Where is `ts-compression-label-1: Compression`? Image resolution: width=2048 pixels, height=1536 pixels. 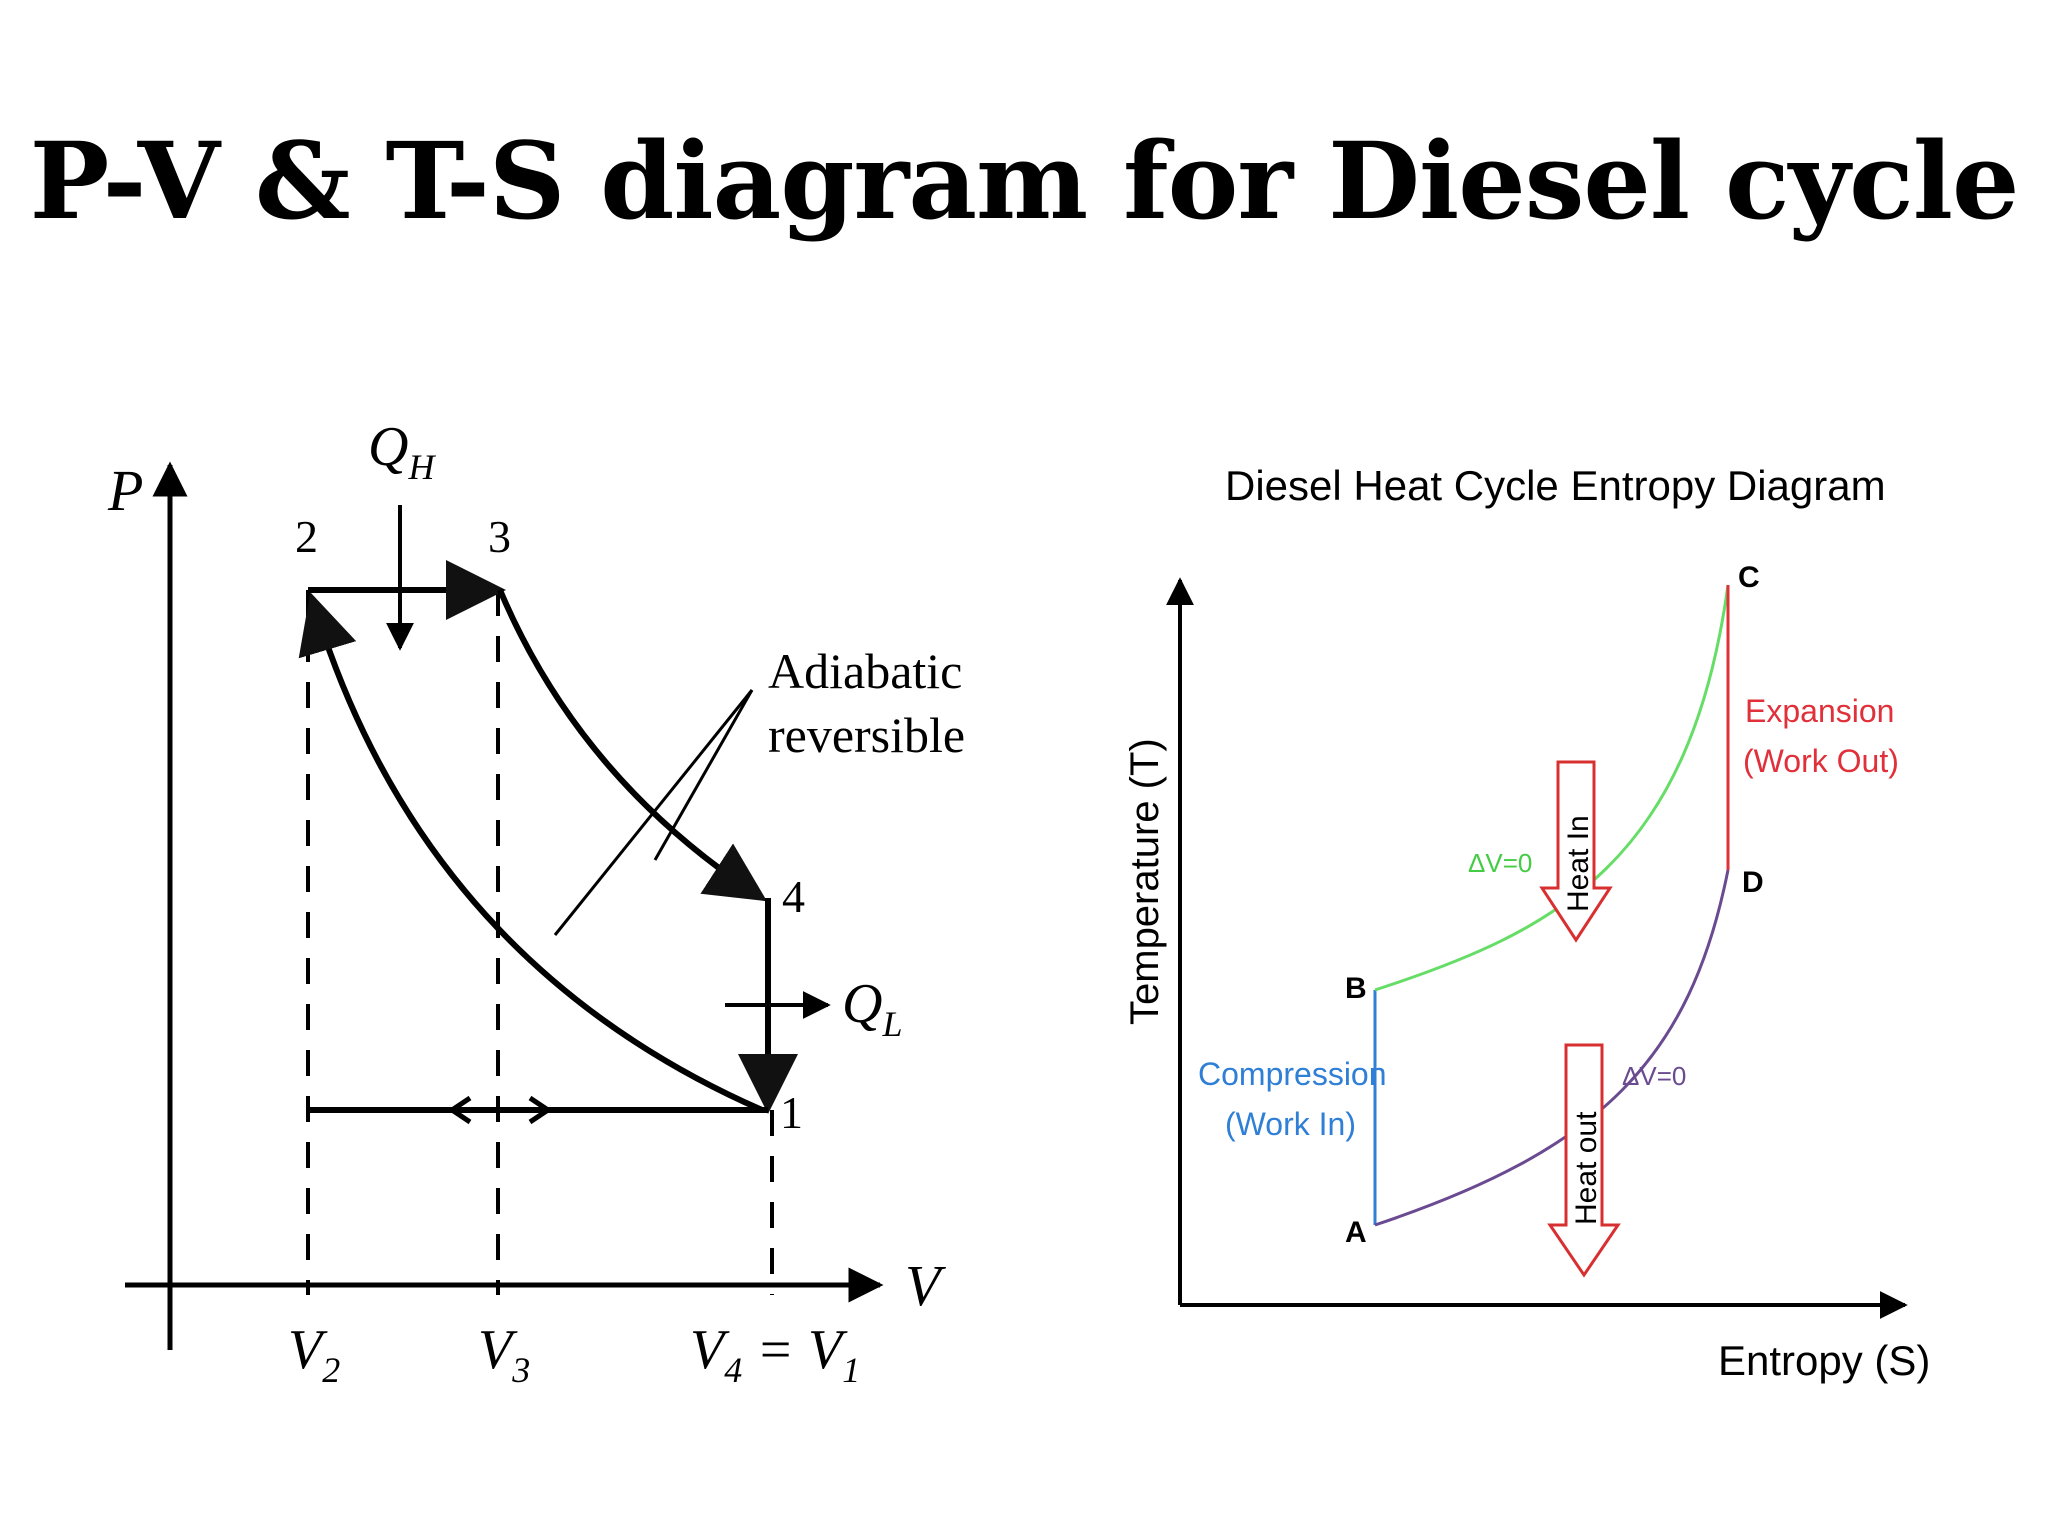 ts-compression-label-1: Compression is located at coordinates (1292, 1074).